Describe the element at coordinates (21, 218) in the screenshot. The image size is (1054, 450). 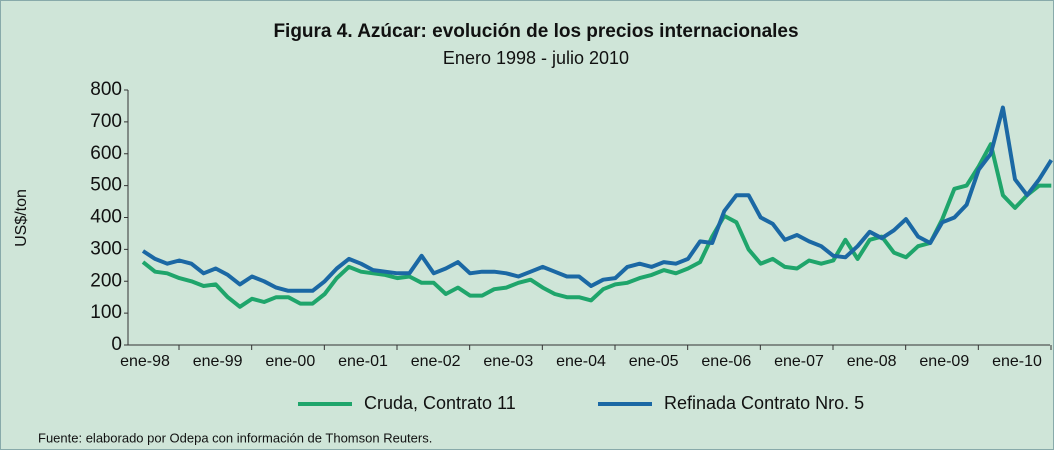
I see `y-axis-label: US$/ton` at that location.